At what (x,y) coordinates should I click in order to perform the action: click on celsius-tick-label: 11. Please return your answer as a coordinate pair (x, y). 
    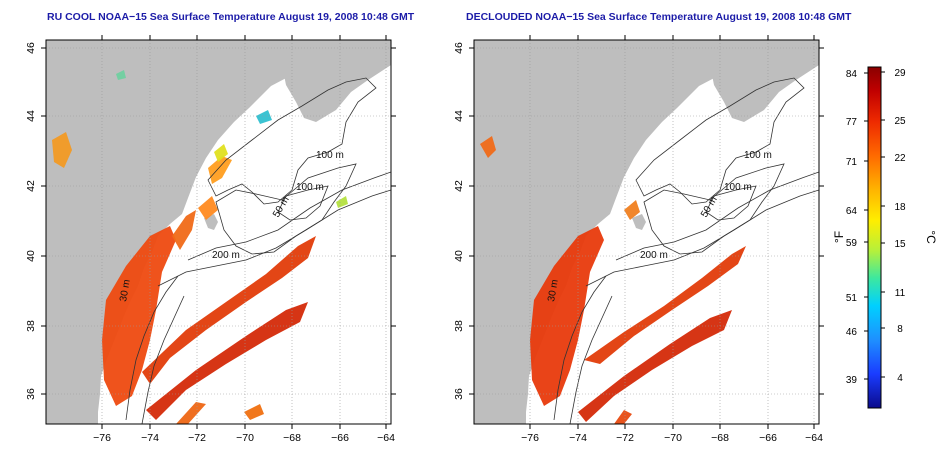
    Looking at the image, I should click on (900, 293).